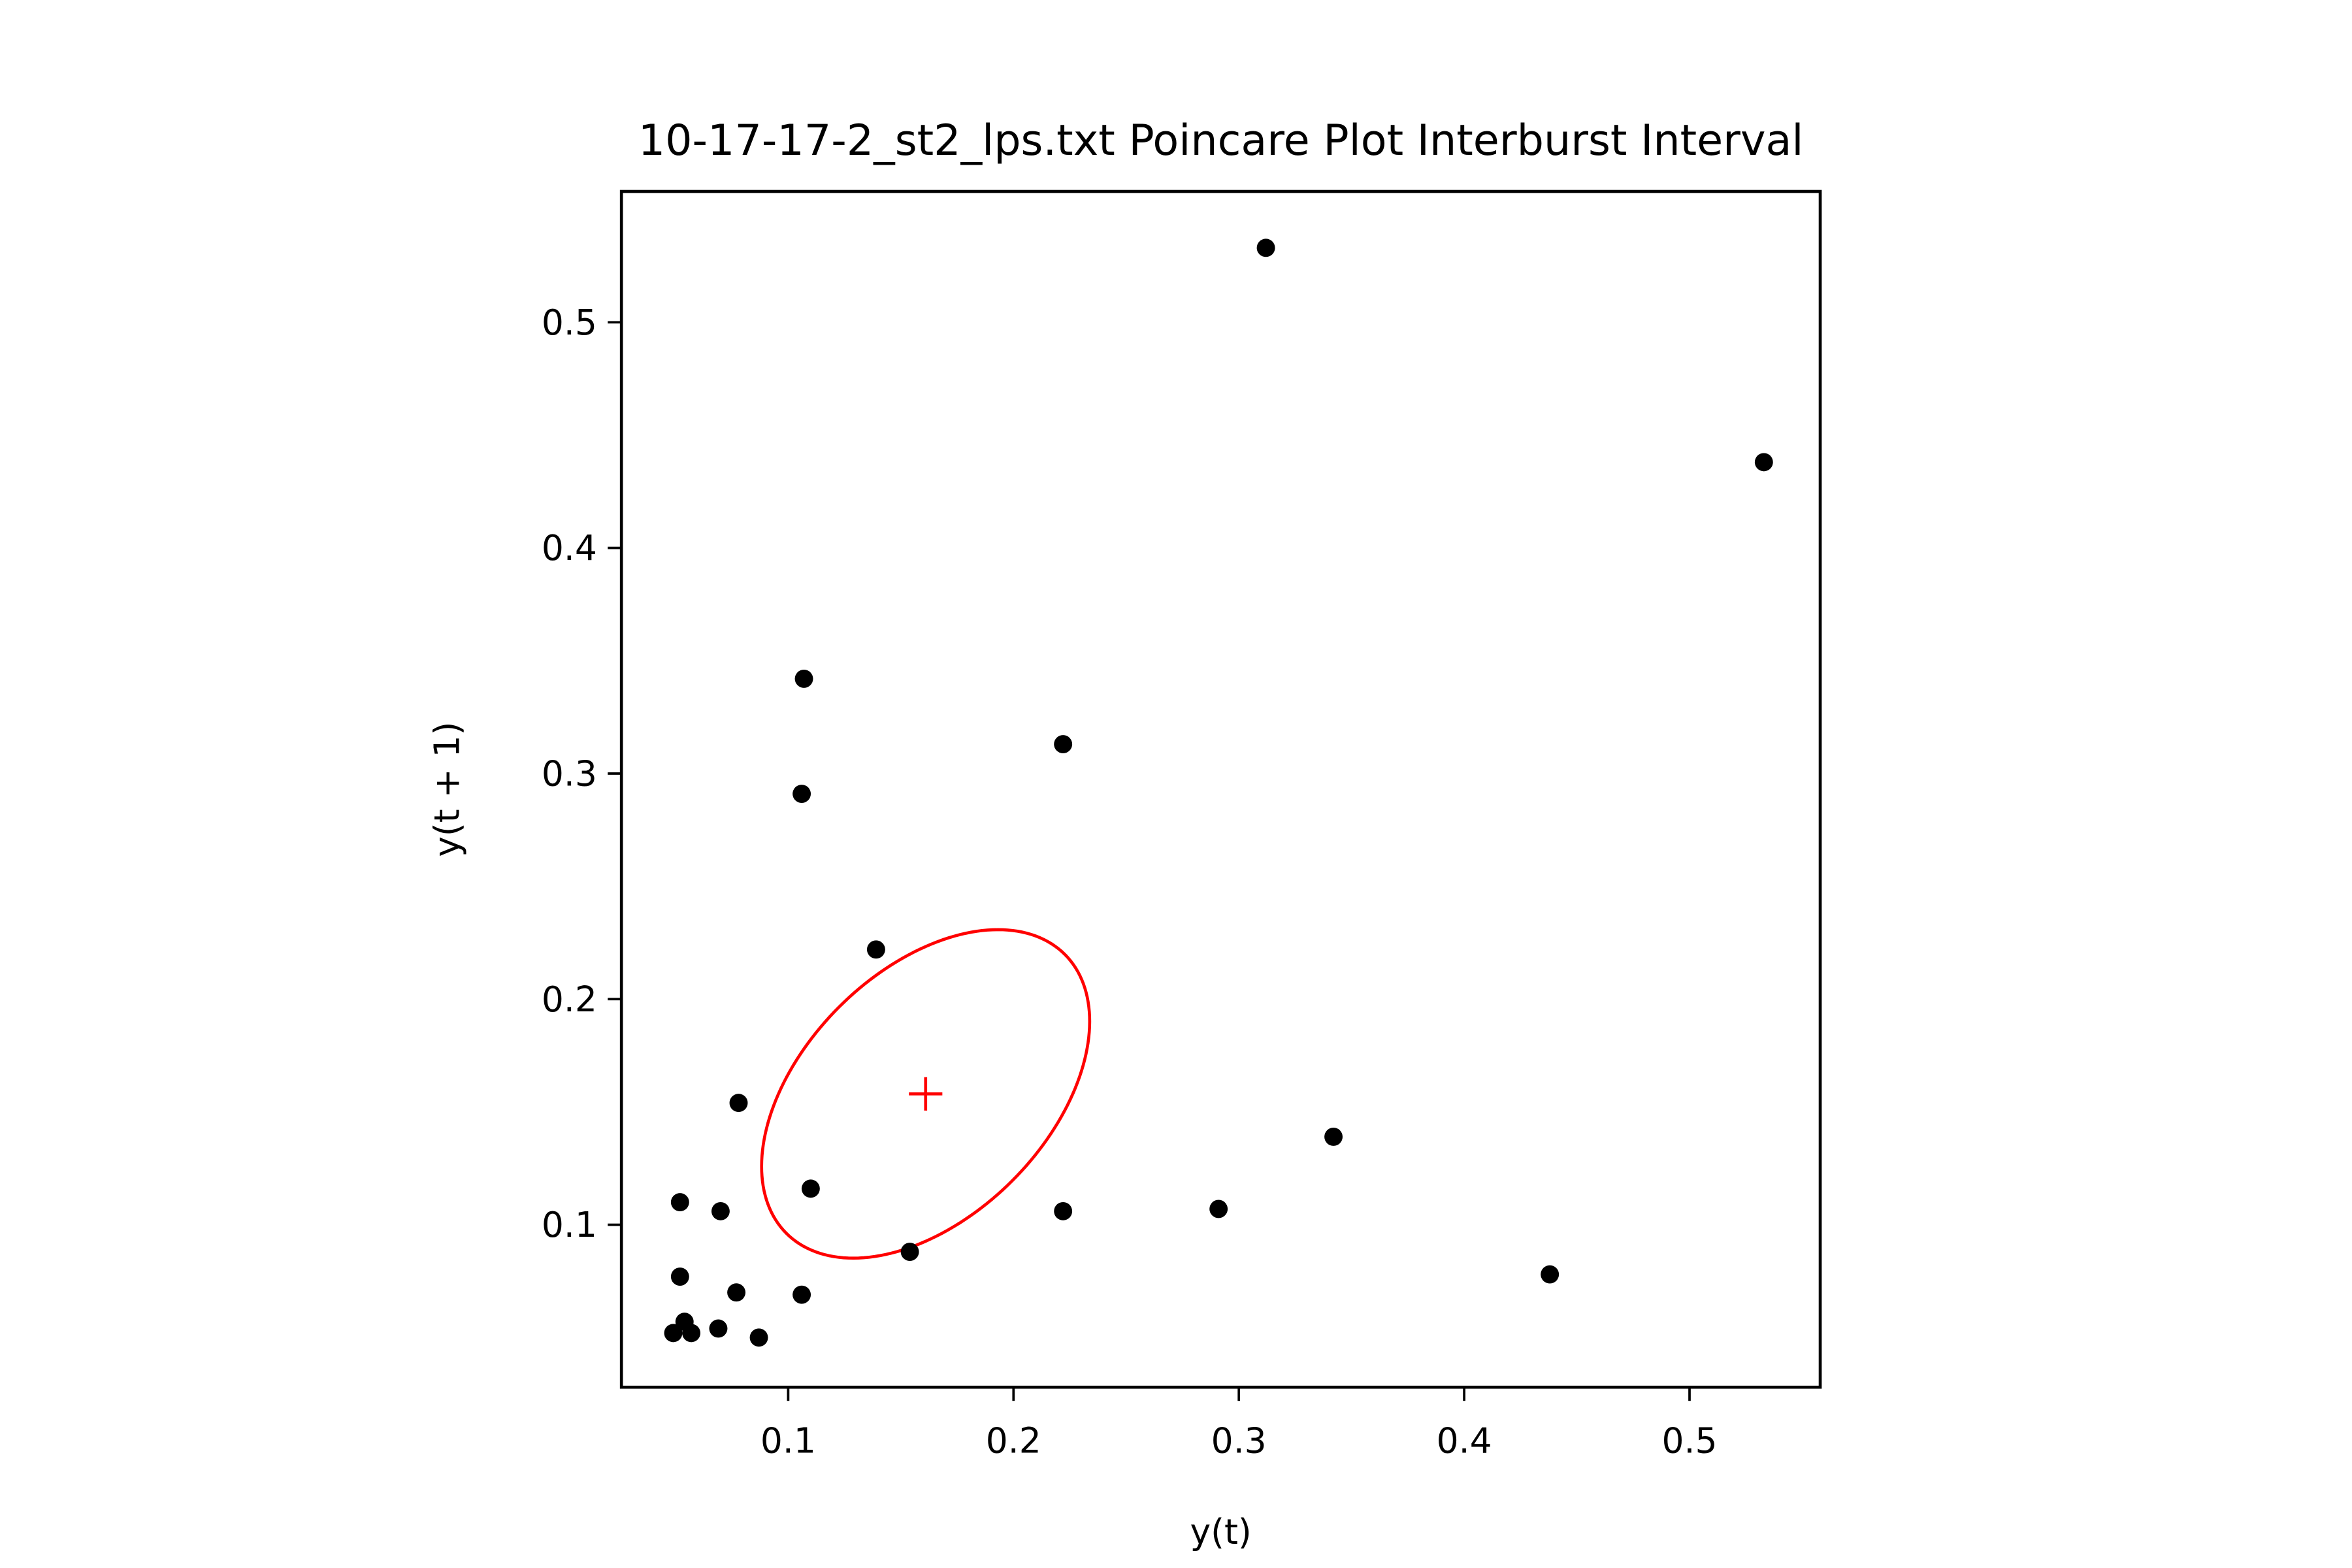 This screenshot has width=2352, height=1568. Describe the element at coordinates (788, 1440) in the screenshot. I see `x-tick-label: 0.1` at that location.